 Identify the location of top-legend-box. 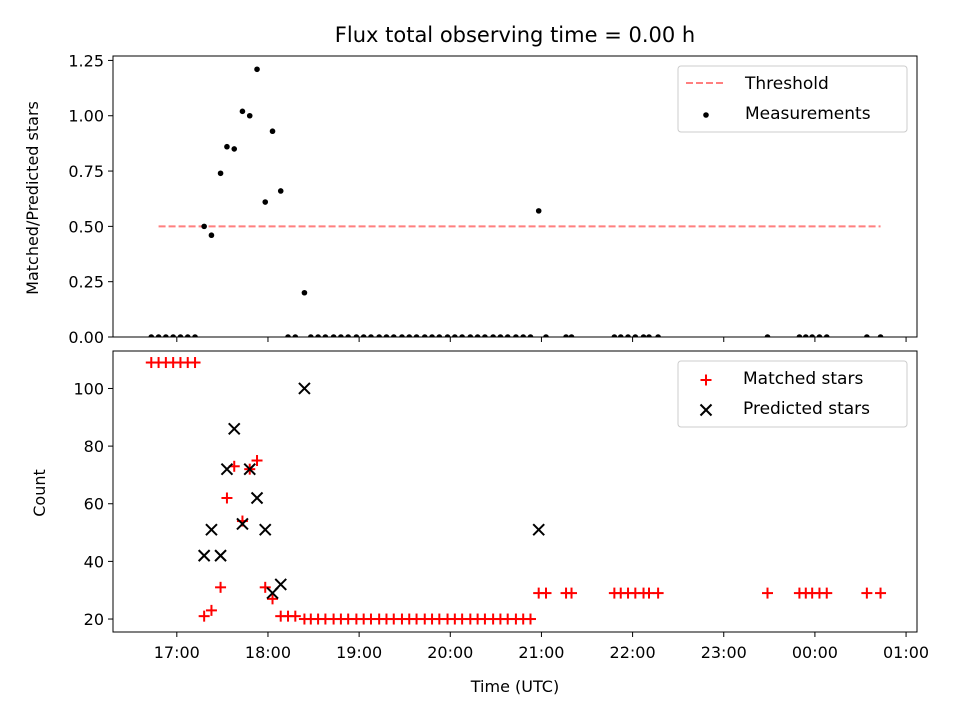
(792, 99).